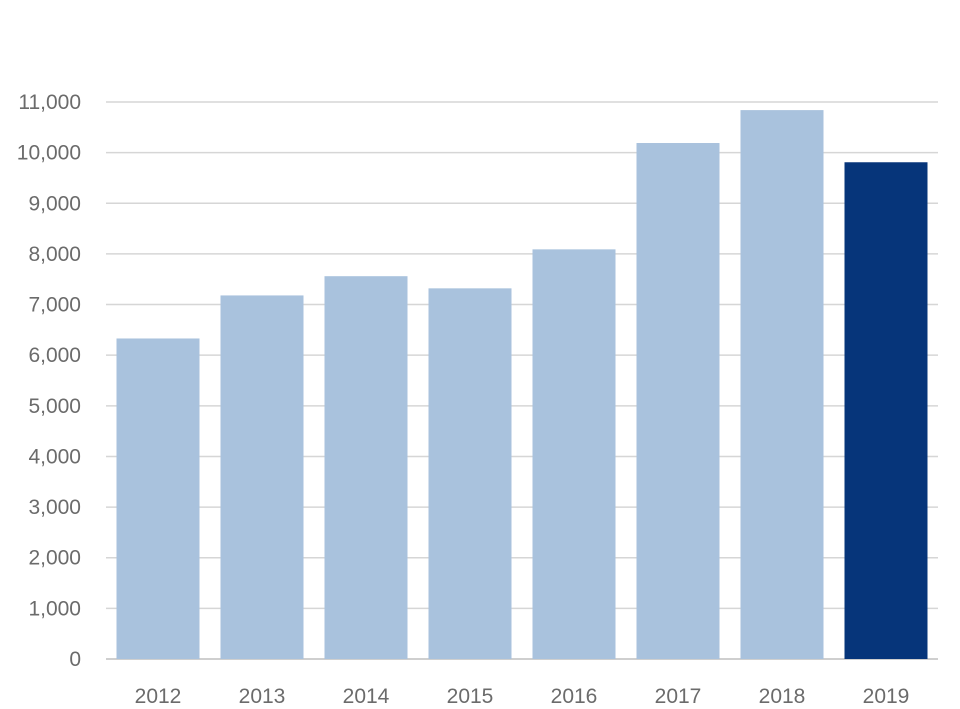 This screenshot has width=960, height=709. Describe the element at coordinates (49, 153) in the screenshot. I see `y-tick-label: 10,000` at that location.